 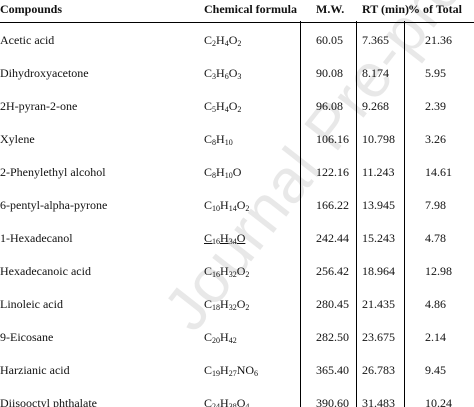 What do you see at coordinates (216, 340) in the screenshot?
I see `formula-subscript: 20` at bounding box center [216, 340].